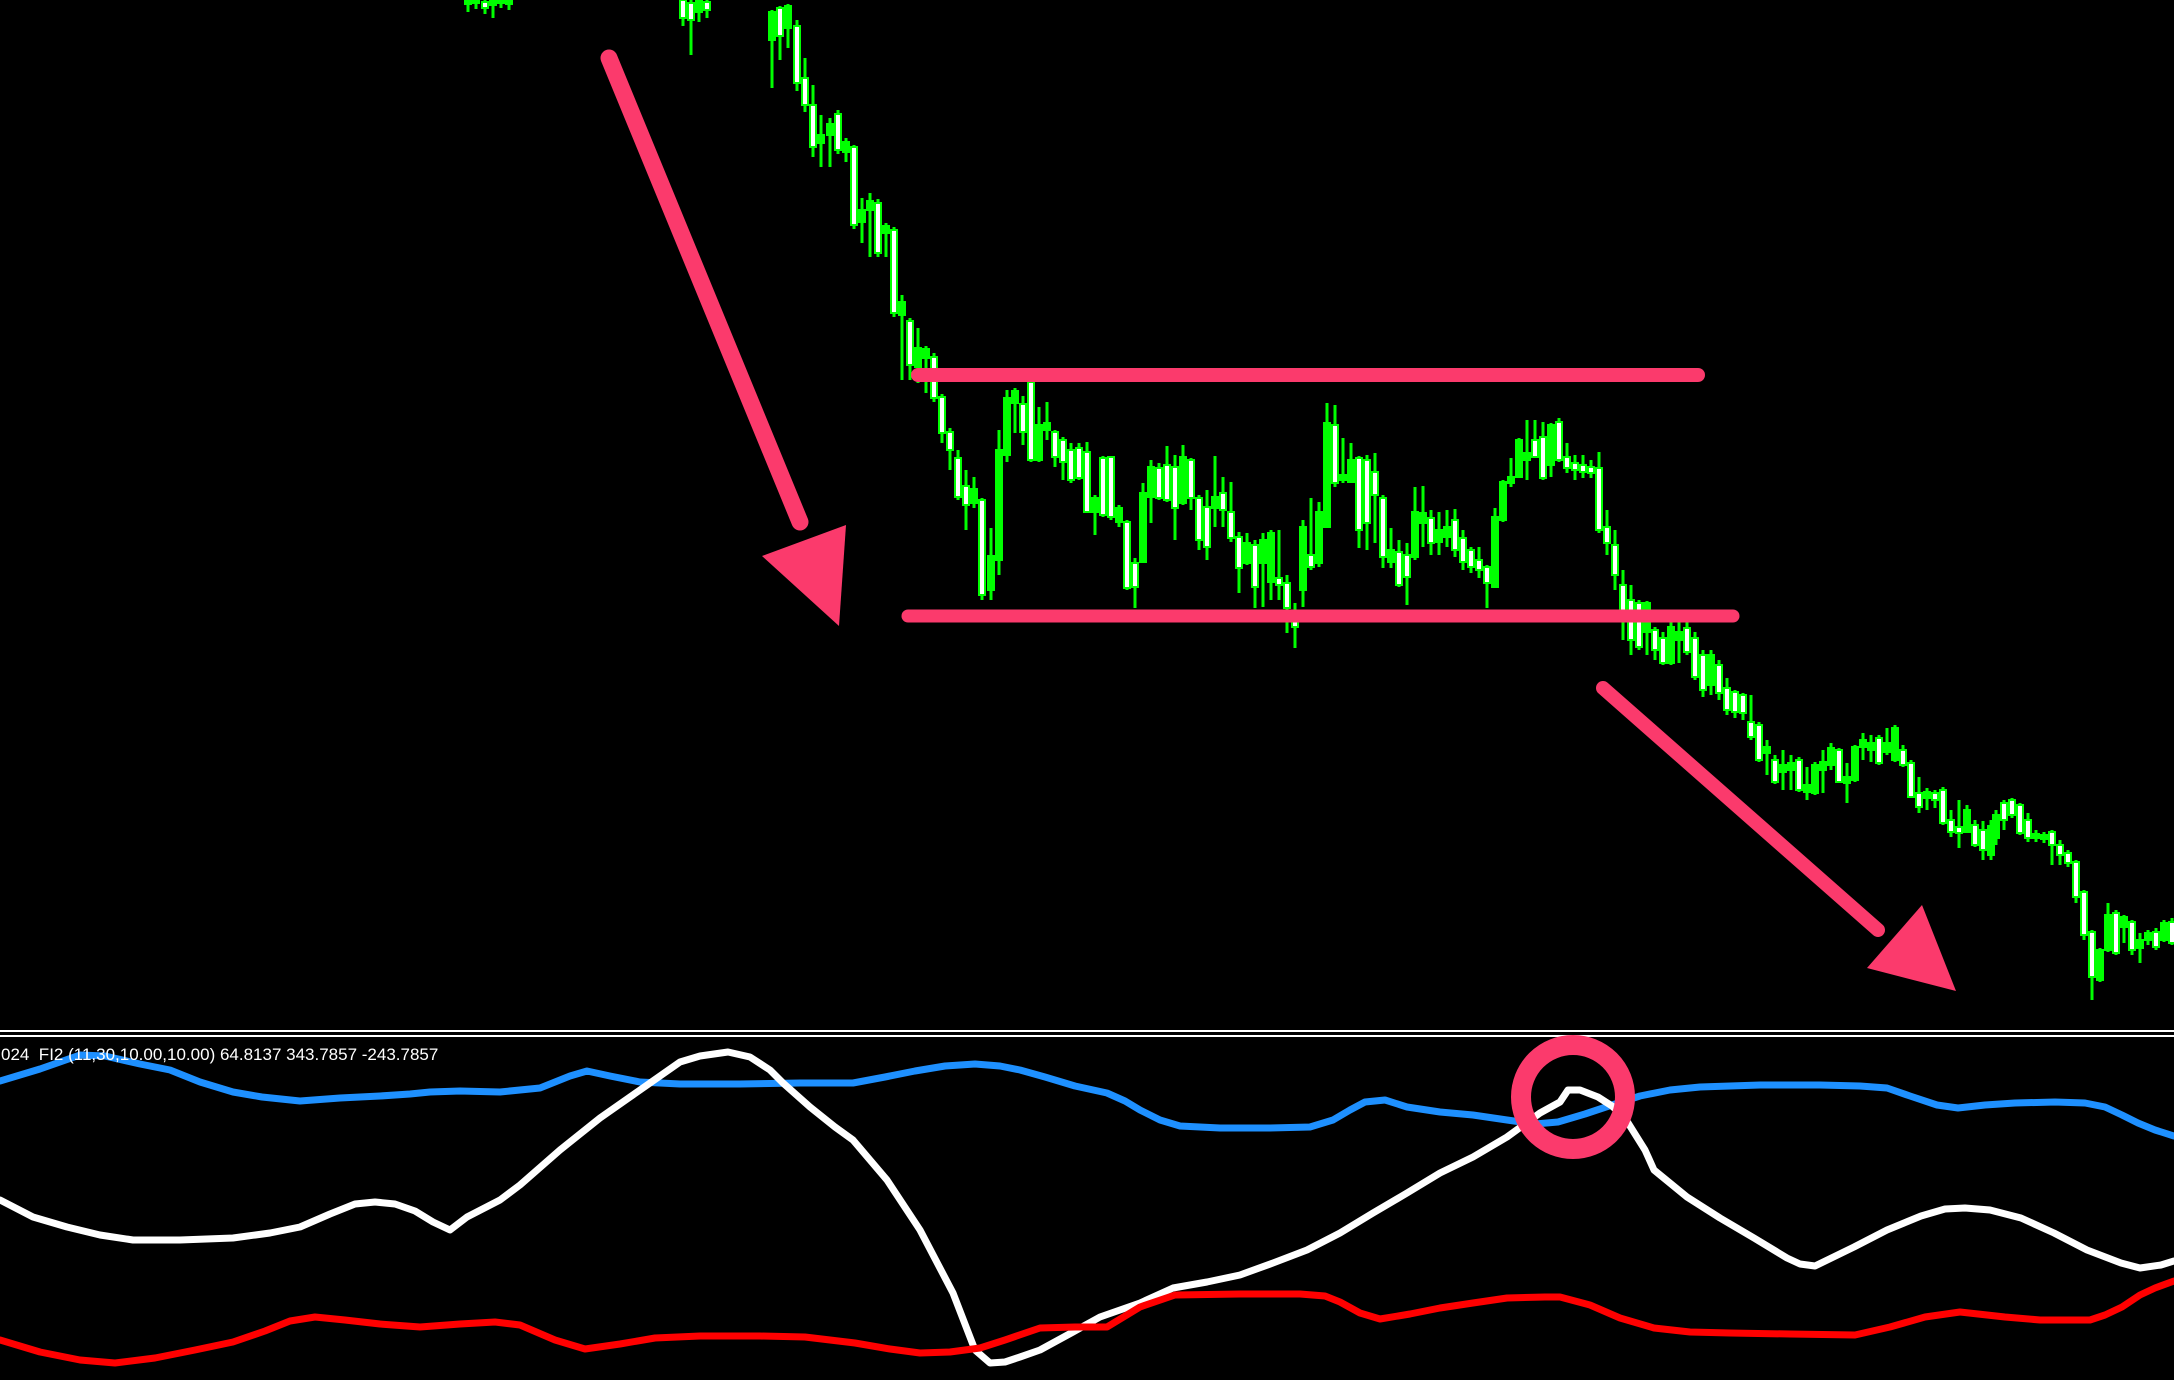  I want to click on panel-separator-bottom-line, so click(1087, 1036).